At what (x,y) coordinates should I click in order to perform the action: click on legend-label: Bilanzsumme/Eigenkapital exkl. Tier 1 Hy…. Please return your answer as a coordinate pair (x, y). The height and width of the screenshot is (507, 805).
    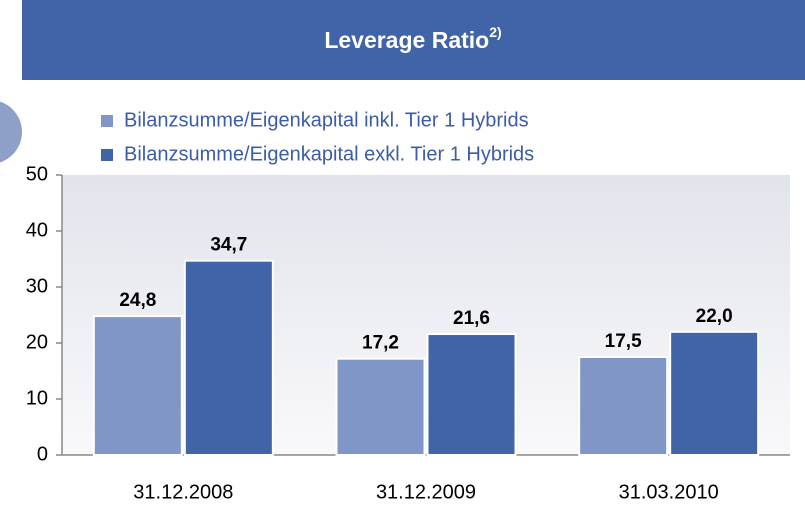
    Looking at the image, I should click on (329, 154).